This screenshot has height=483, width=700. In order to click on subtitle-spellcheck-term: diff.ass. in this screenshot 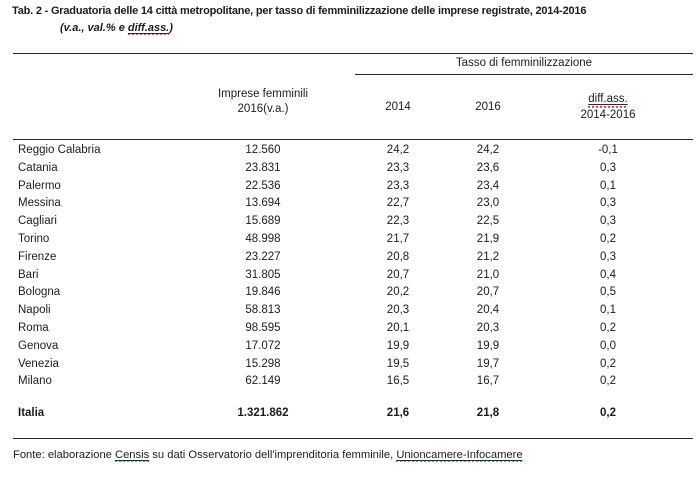, I will do `click(148, 28)`.